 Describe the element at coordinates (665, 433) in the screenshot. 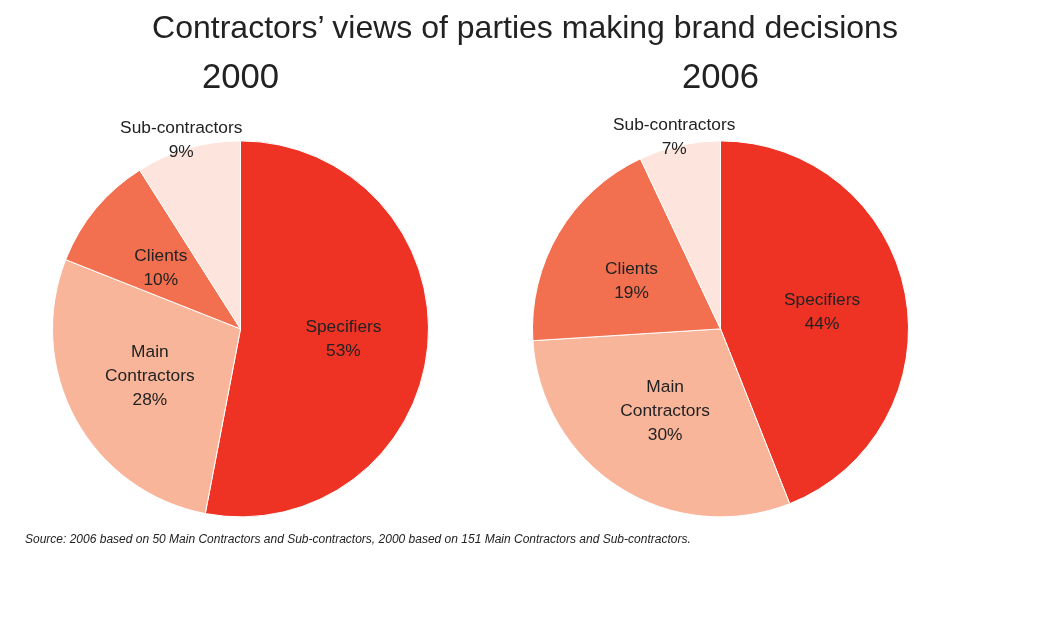

I see `data-label: 30%` at that location.